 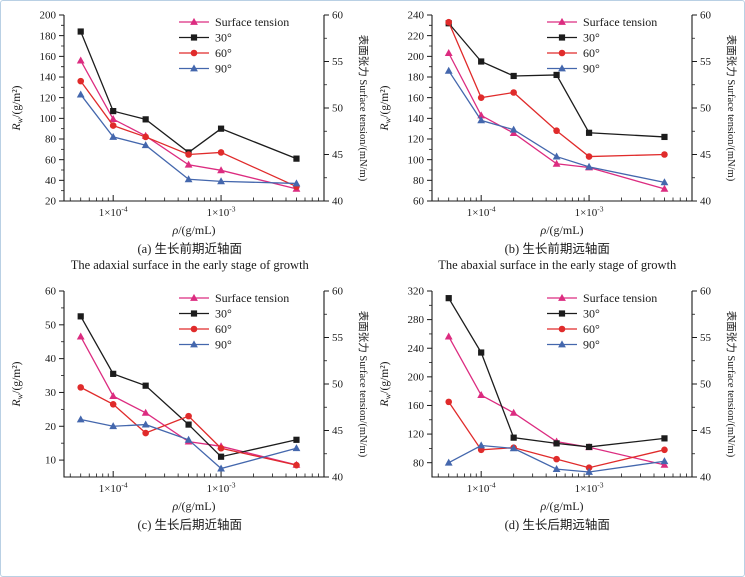 What do you see at coordinates (194, 384) in the screenshot?
I see `axes-spines` at bounding box center [194, 384].